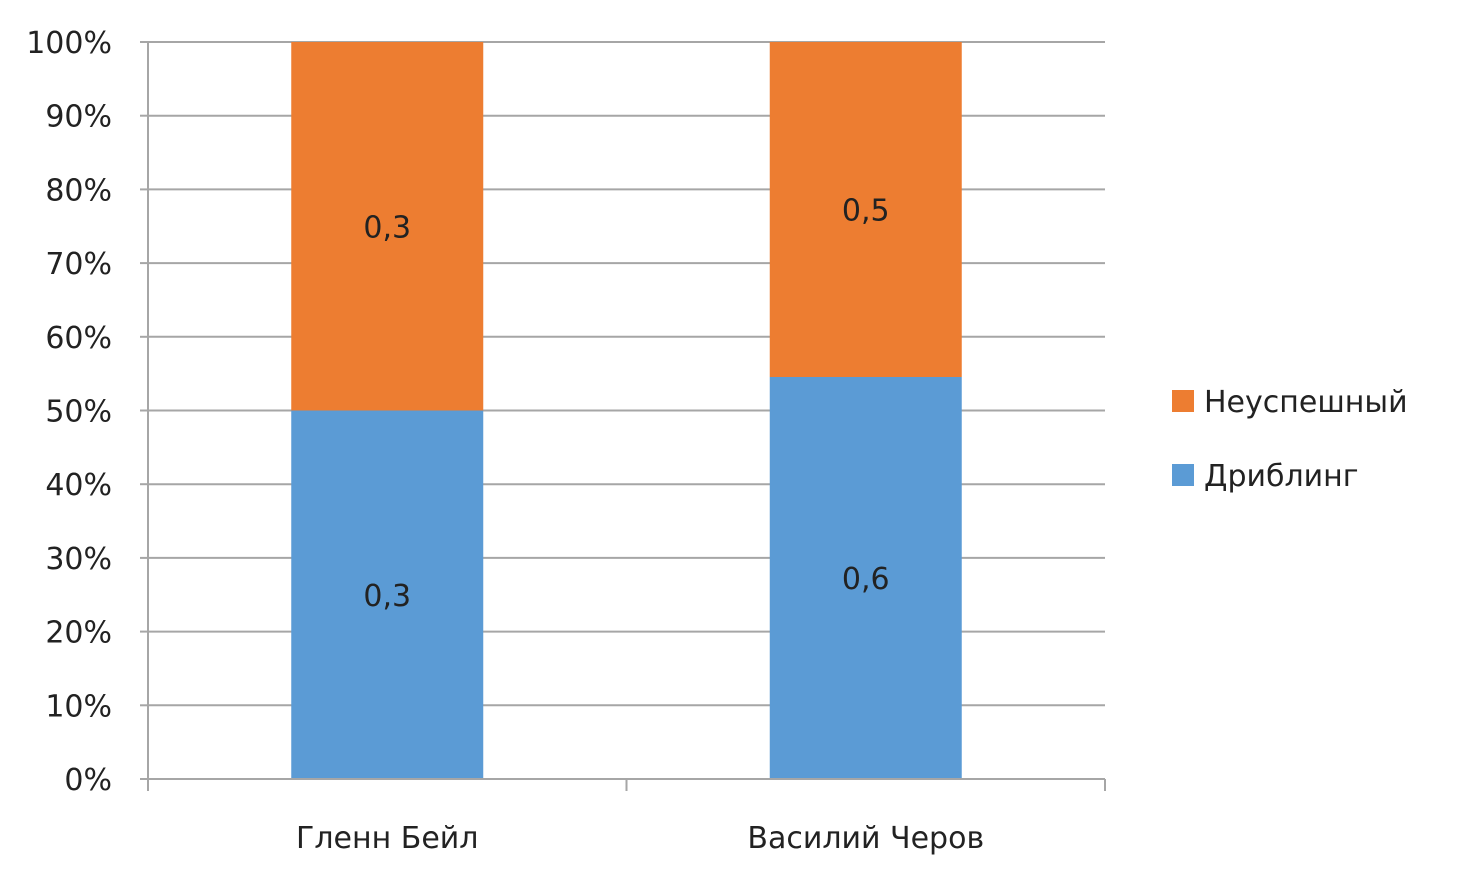  What do you see at coordinates (69, 43) in the screenshot?
I see `y-tick-label: 100%` at bounding box center [69, 43].